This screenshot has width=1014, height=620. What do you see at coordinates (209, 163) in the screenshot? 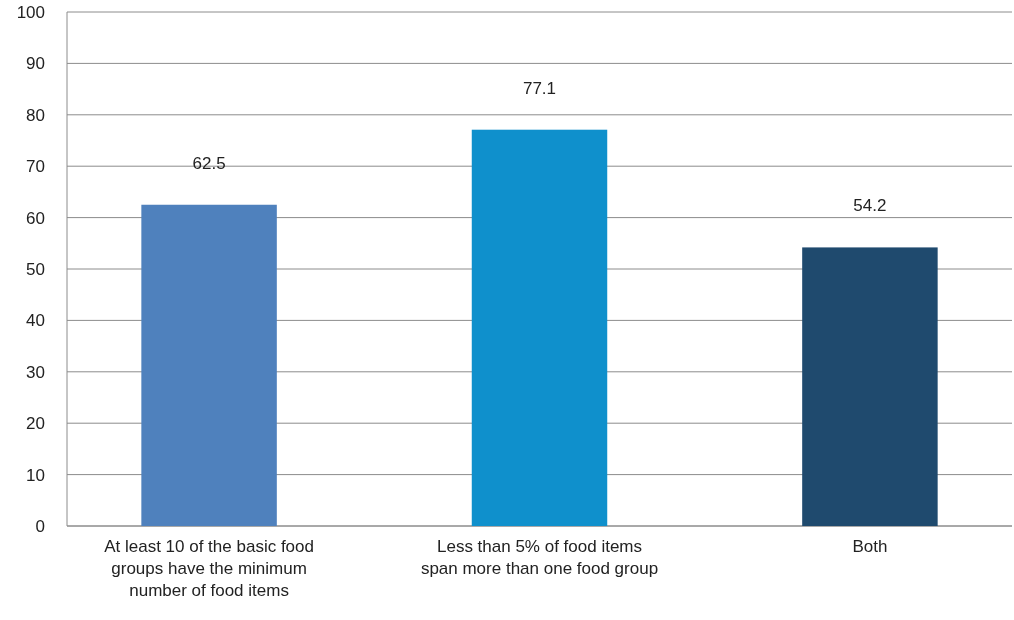
I see `data-label: 62.5` at bounding box center [209, 163].